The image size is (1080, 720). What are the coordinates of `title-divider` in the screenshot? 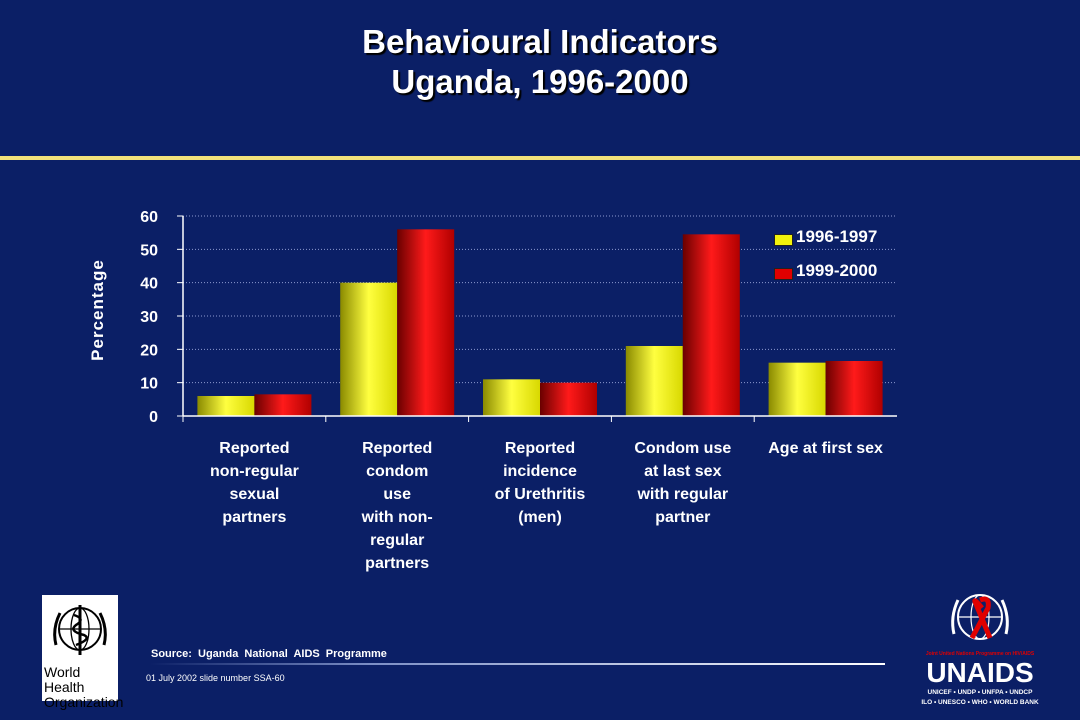 It's located at (540, 158).